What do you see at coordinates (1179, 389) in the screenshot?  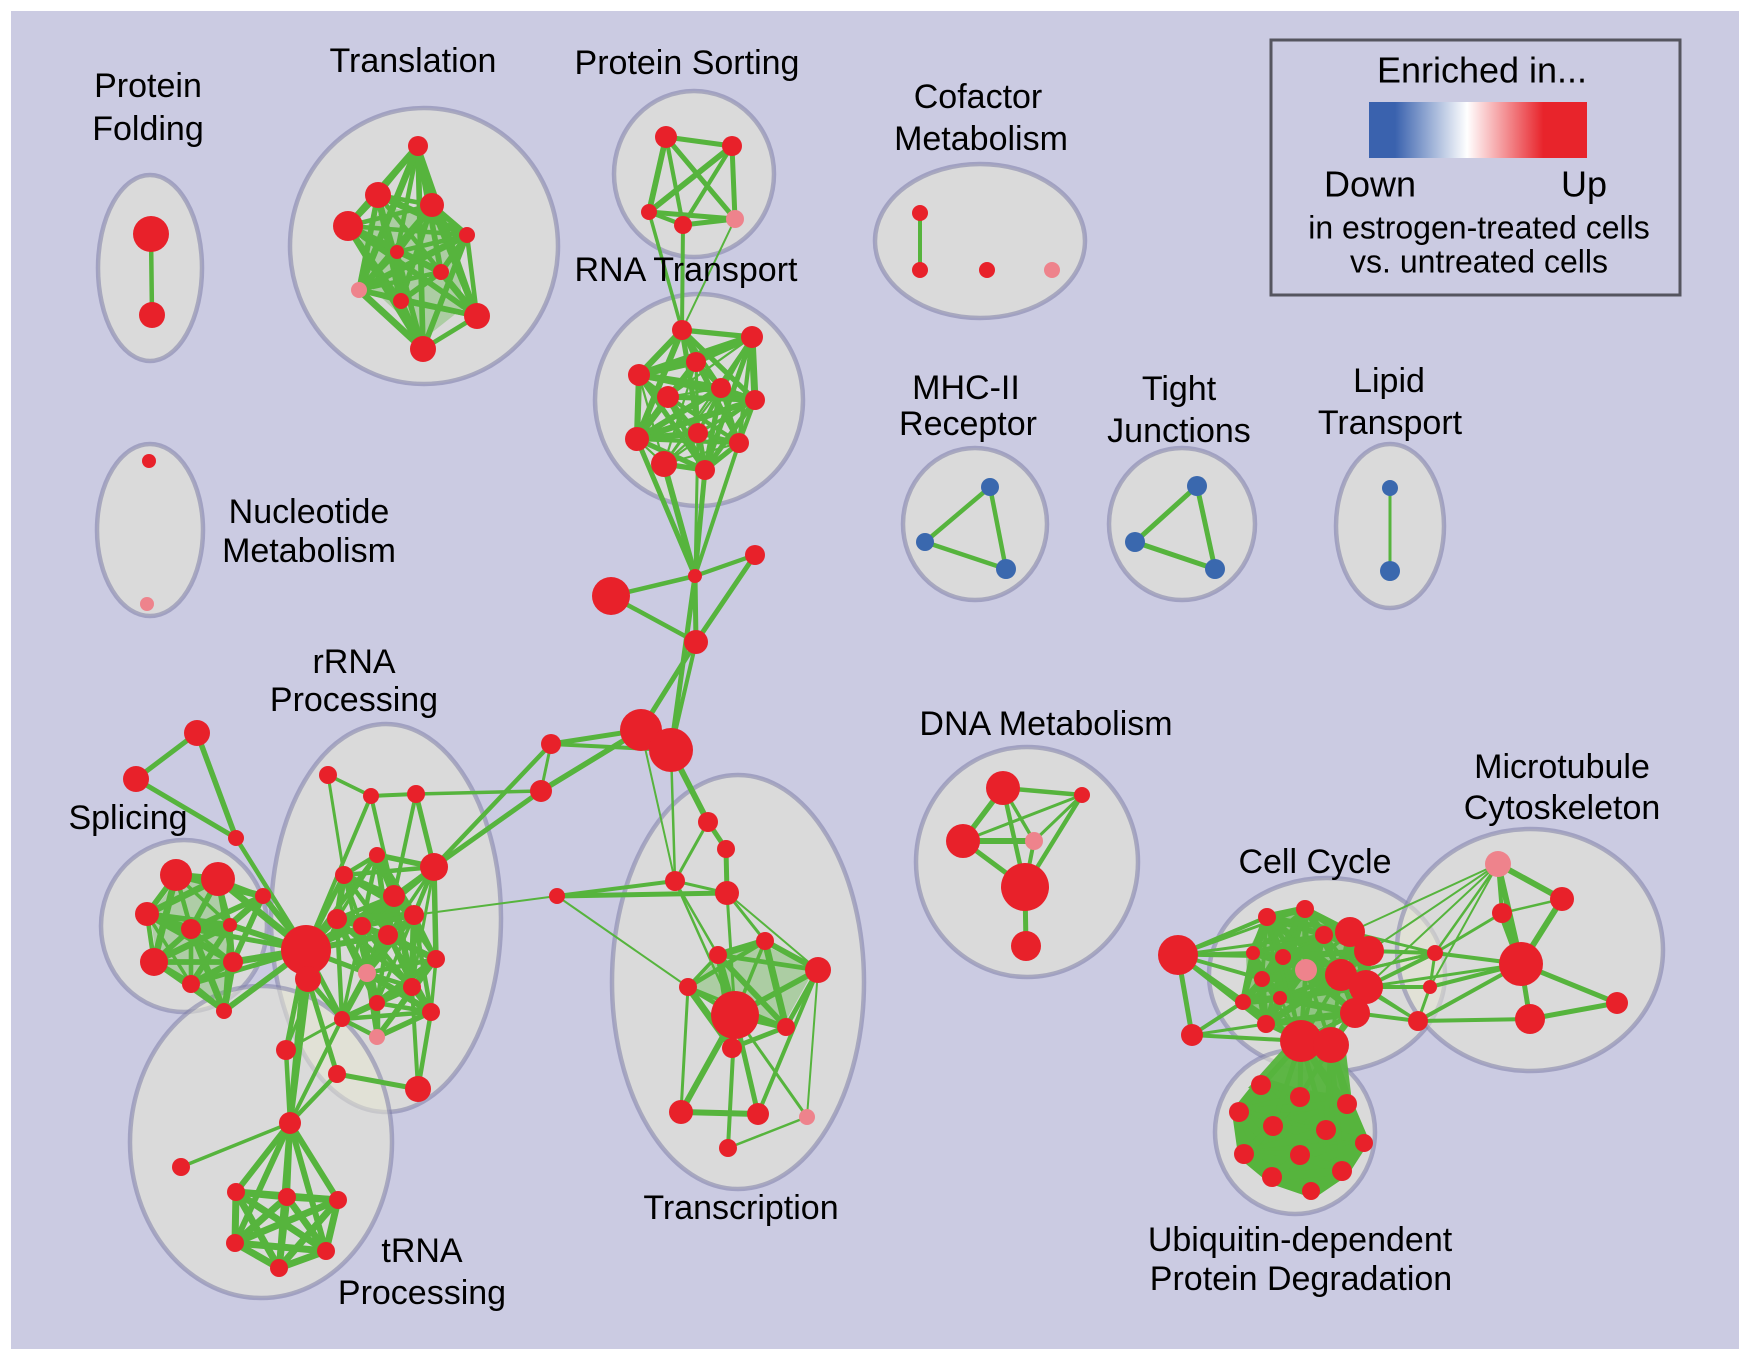 I see `svg-text: Tight` at bounding box center [1179, 389].